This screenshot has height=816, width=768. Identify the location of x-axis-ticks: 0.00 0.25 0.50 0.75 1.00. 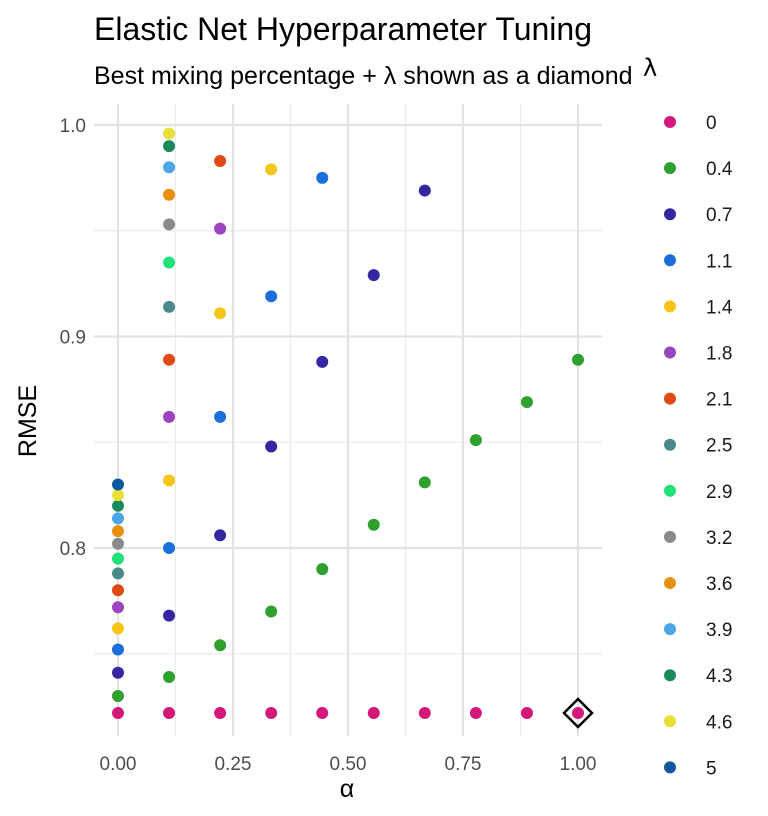
(348, 764).